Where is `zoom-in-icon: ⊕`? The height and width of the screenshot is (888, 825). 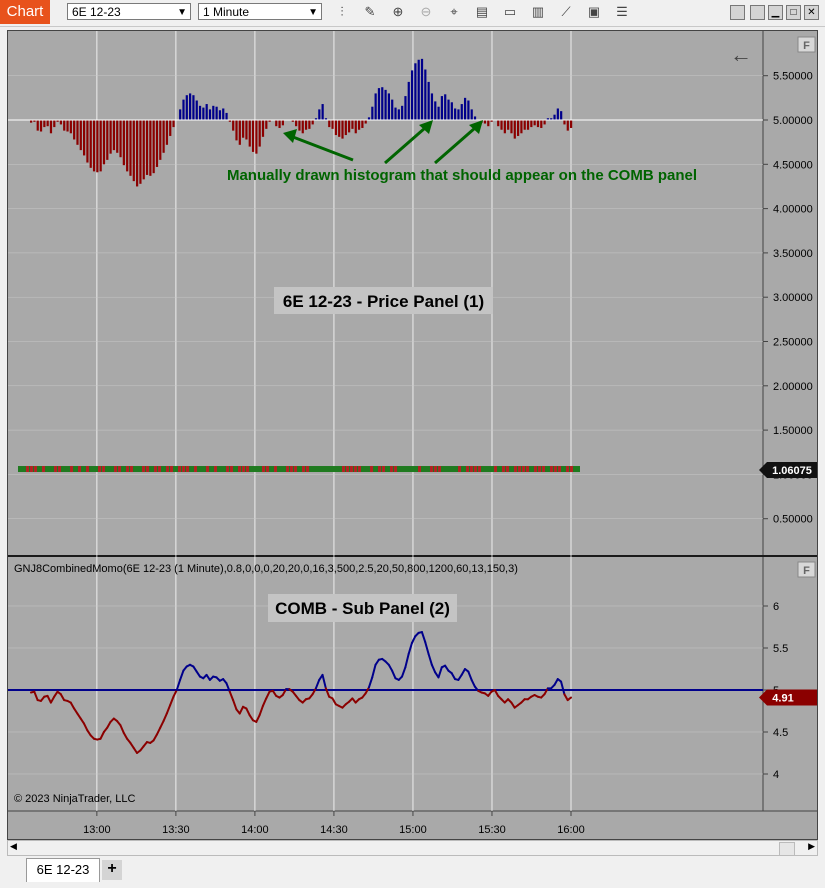
zoom-in-icon: ⊕ is located at coordinates (398, 11).